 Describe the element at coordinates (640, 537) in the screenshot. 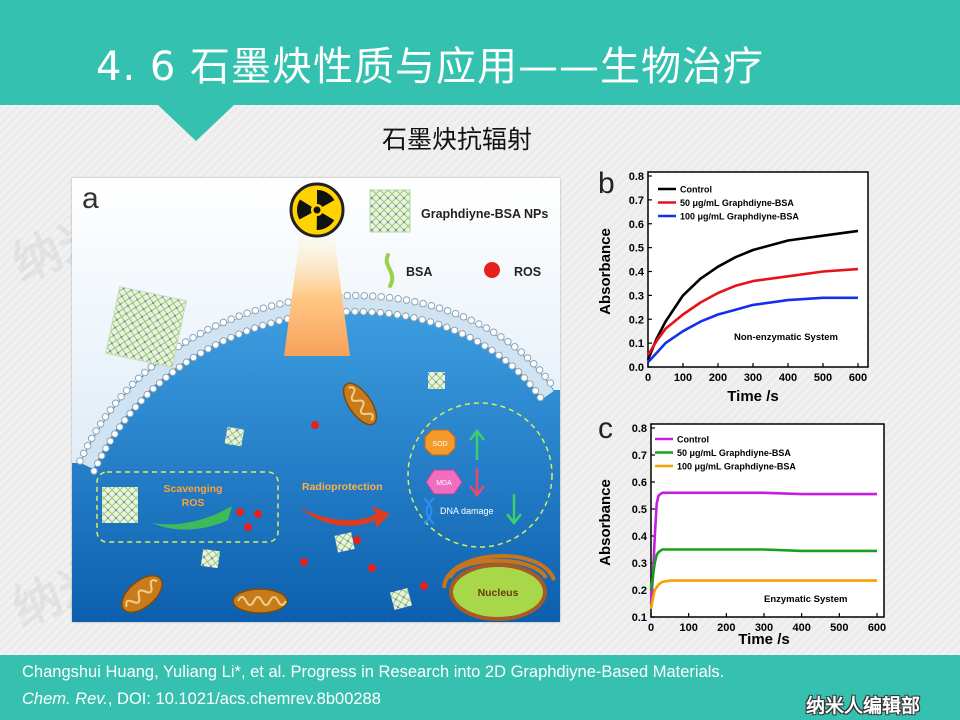

I see `y-tick-label: 0.4` at that location.